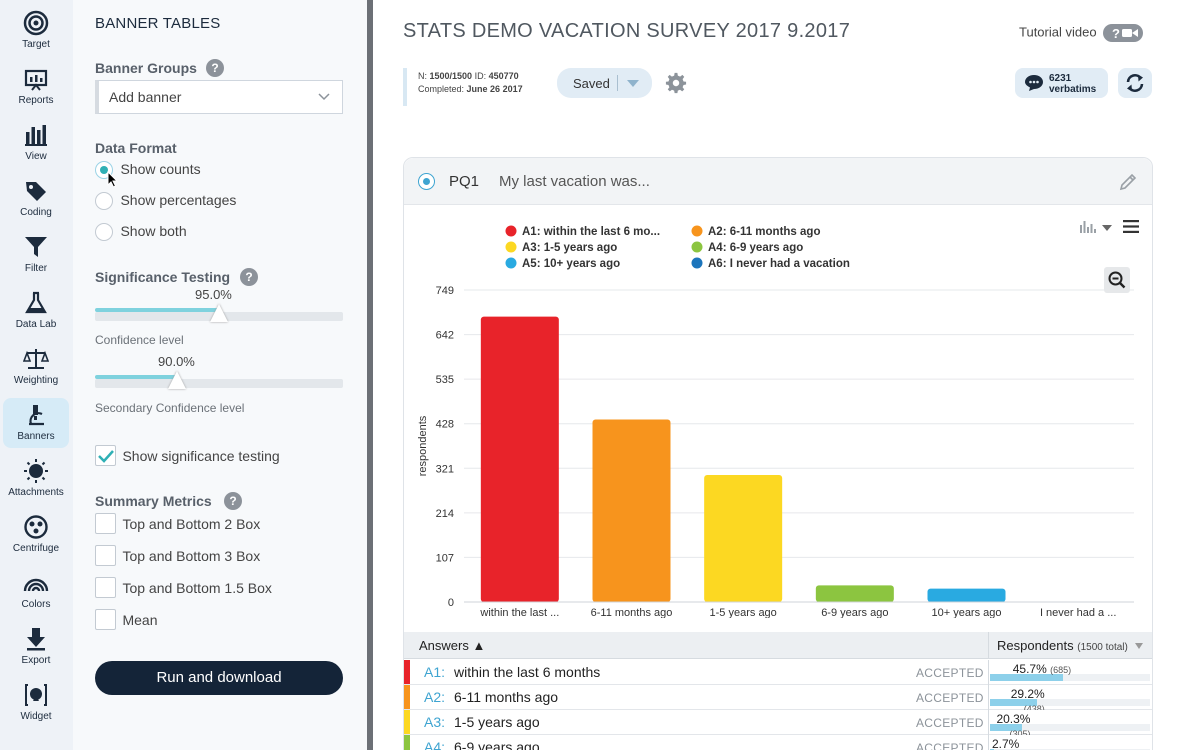 The height and width of the screenshot is (750, 1182). I want to click on nav-item-target: Target, so click(36, 31).